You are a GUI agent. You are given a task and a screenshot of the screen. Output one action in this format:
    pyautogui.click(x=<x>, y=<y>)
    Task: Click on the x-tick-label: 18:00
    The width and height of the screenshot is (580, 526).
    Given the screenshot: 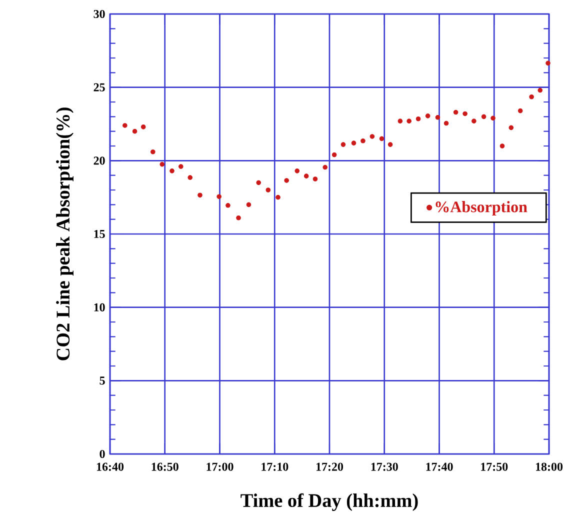 What is the action you would take?
    pyautogui.click(x=549, y=466)
    